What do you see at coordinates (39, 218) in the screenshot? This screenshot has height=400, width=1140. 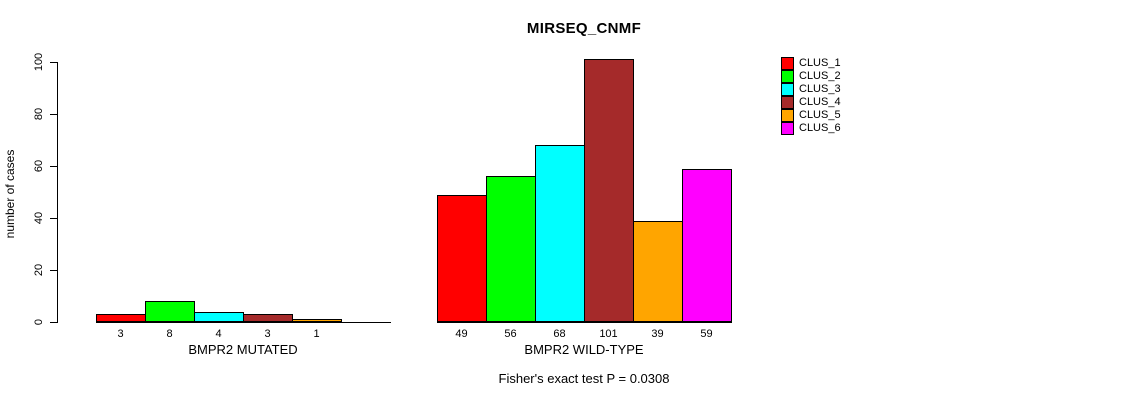 I see `y-axis-tick-label: 40` at bounding box center [39, 218].